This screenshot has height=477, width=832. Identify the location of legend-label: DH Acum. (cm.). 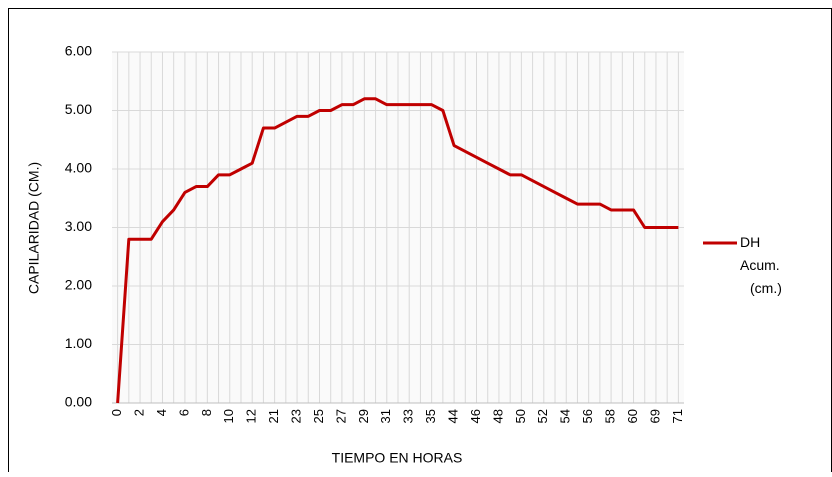
(761, 265).